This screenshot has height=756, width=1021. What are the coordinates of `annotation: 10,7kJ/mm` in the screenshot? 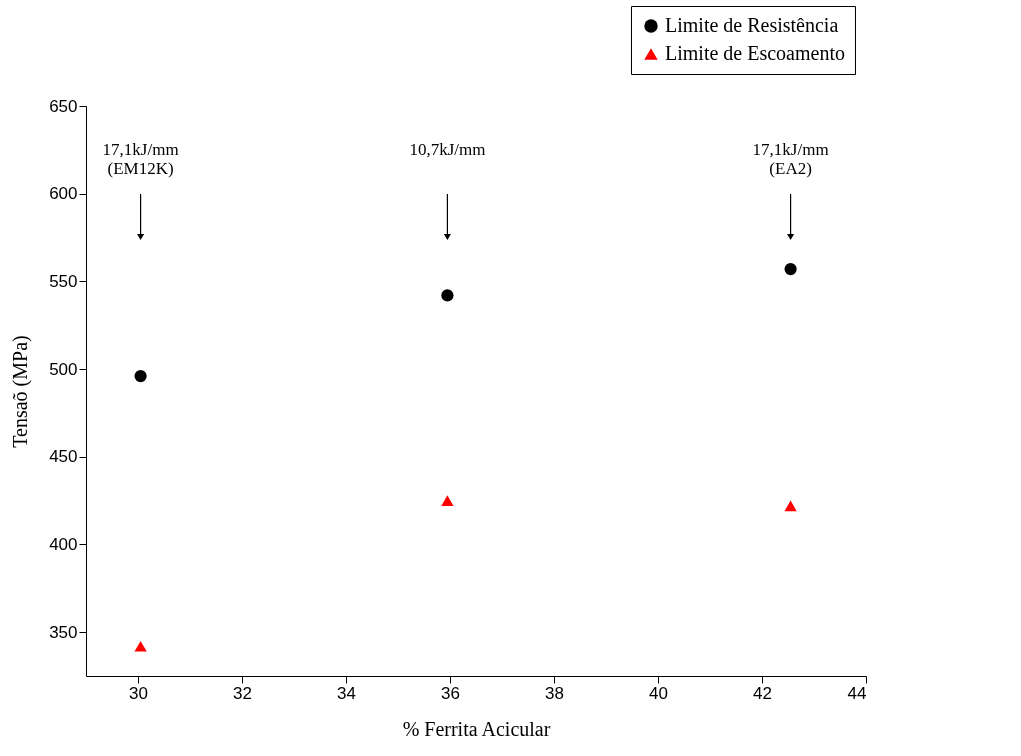 It's located at (447, 149).